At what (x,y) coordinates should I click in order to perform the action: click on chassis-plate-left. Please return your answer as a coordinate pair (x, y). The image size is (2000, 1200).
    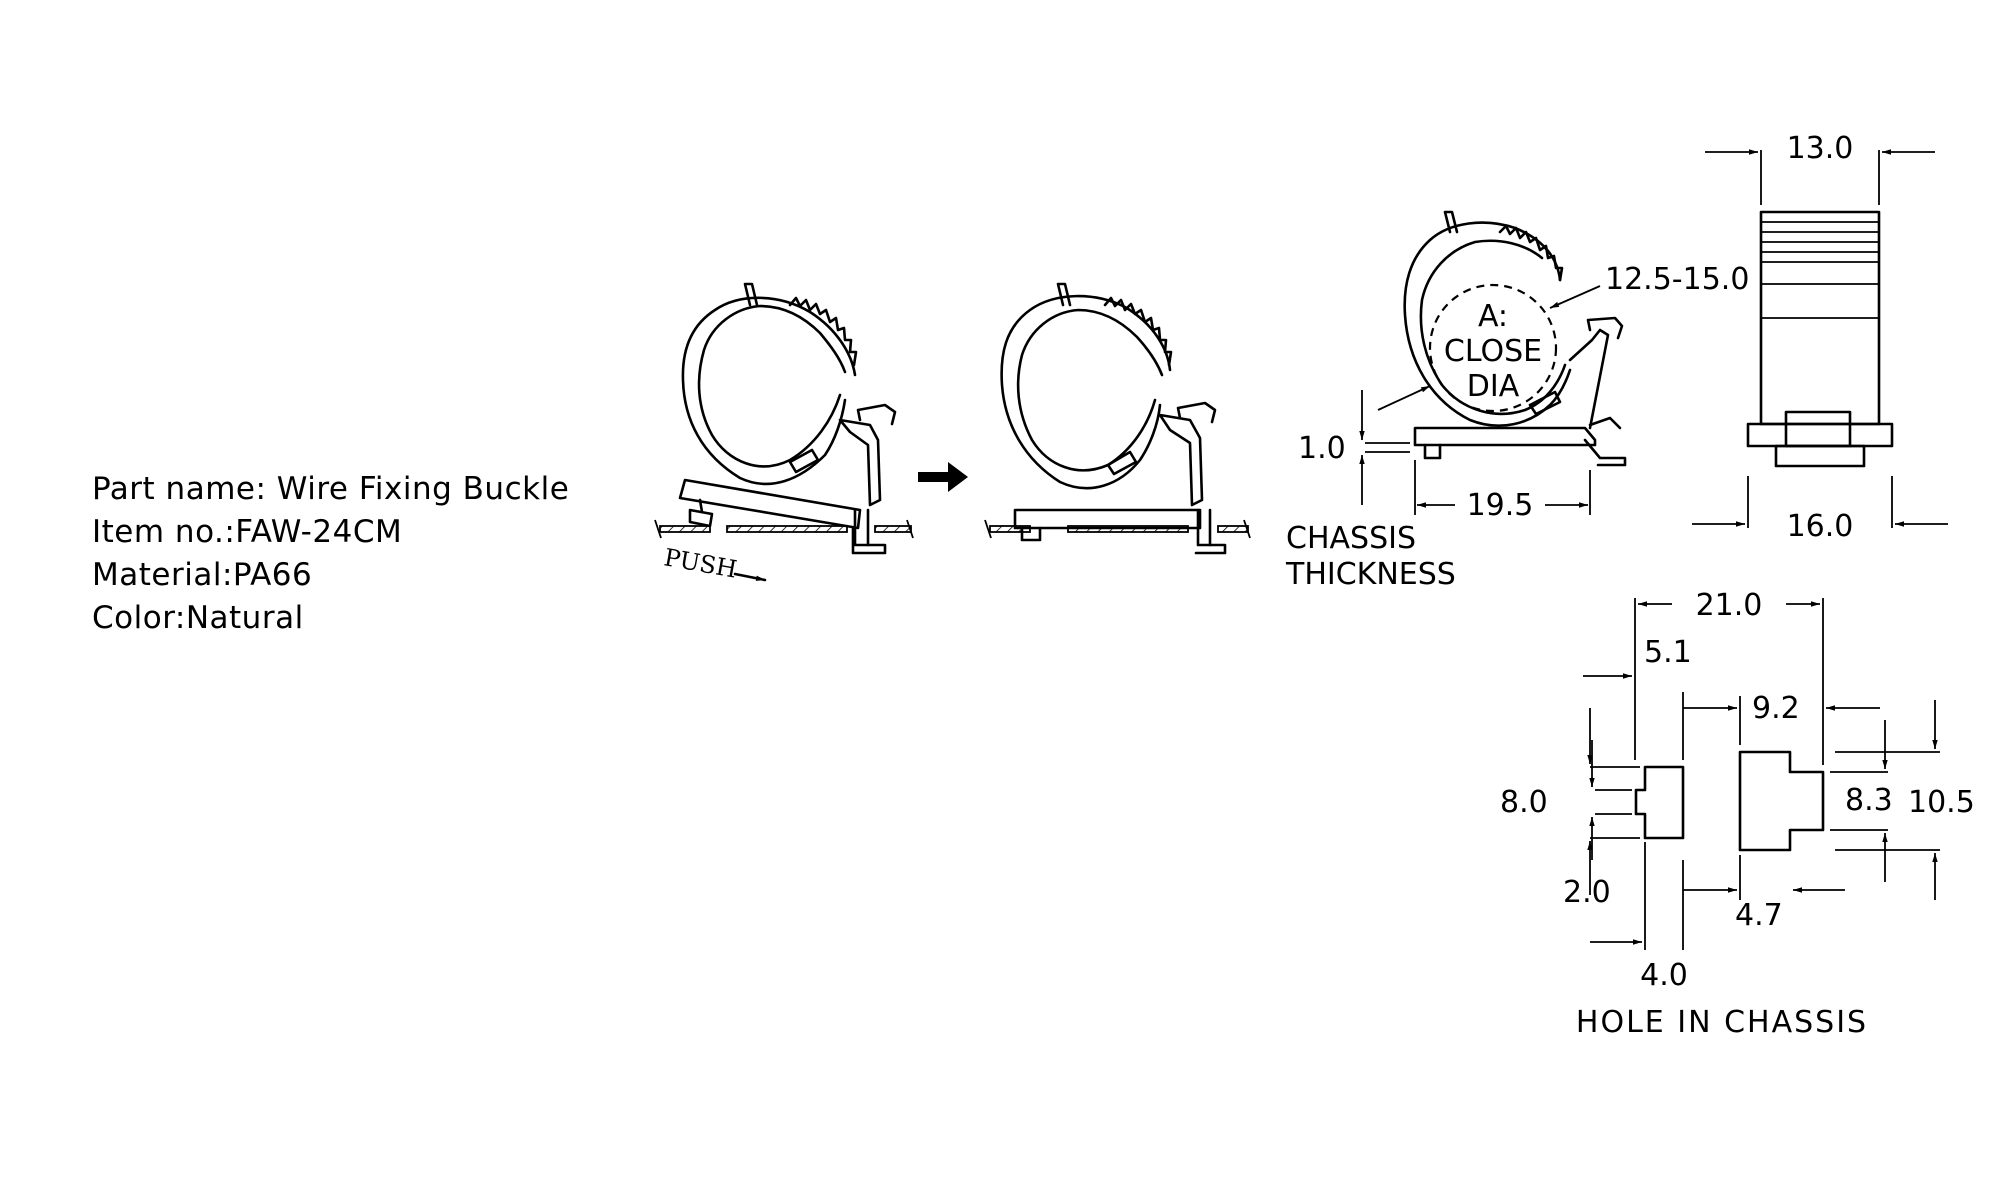
    Looking at the image, I should click on (685, 529).